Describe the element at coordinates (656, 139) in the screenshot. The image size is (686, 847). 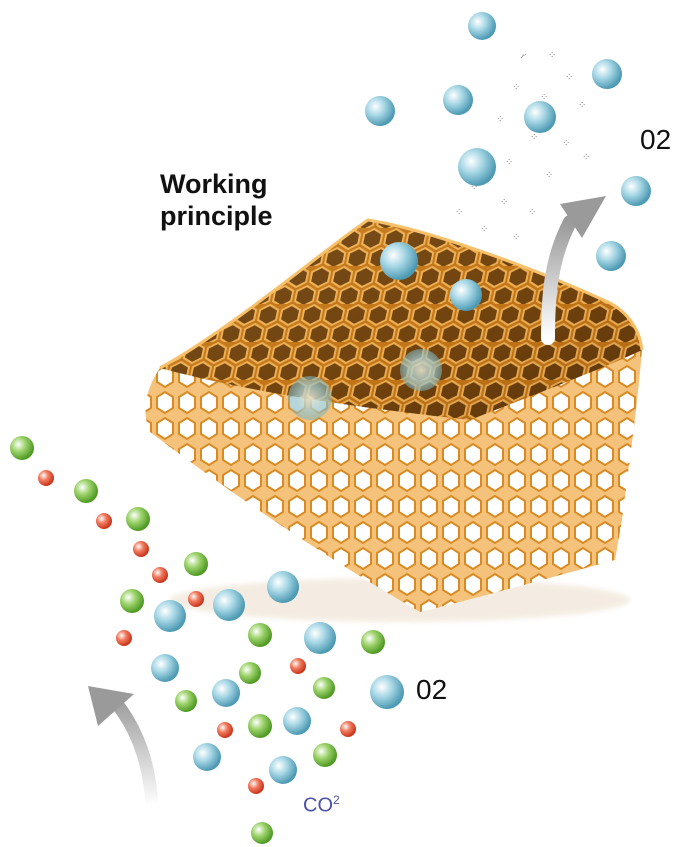
I see `o2-label-top: 02` at that location.